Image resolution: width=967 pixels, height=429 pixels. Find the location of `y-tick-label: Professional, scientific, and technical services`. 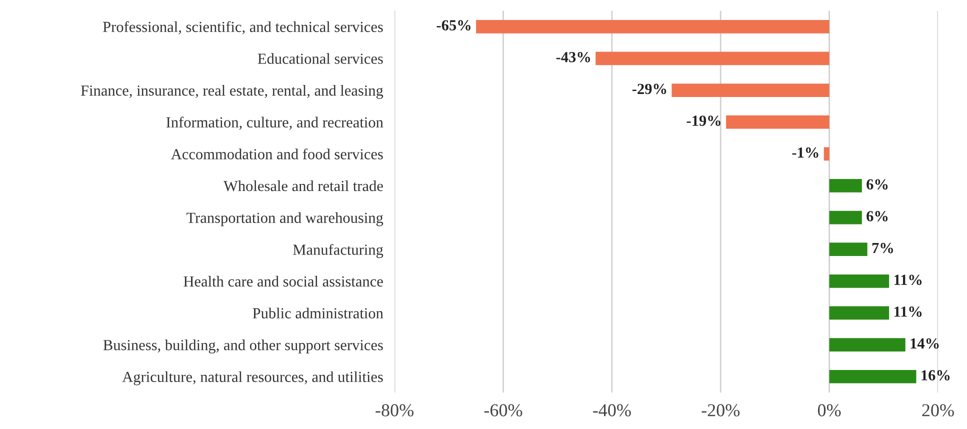

y-tick-label: Professional, scientific, and technical services is located at coordinates (243, 27).